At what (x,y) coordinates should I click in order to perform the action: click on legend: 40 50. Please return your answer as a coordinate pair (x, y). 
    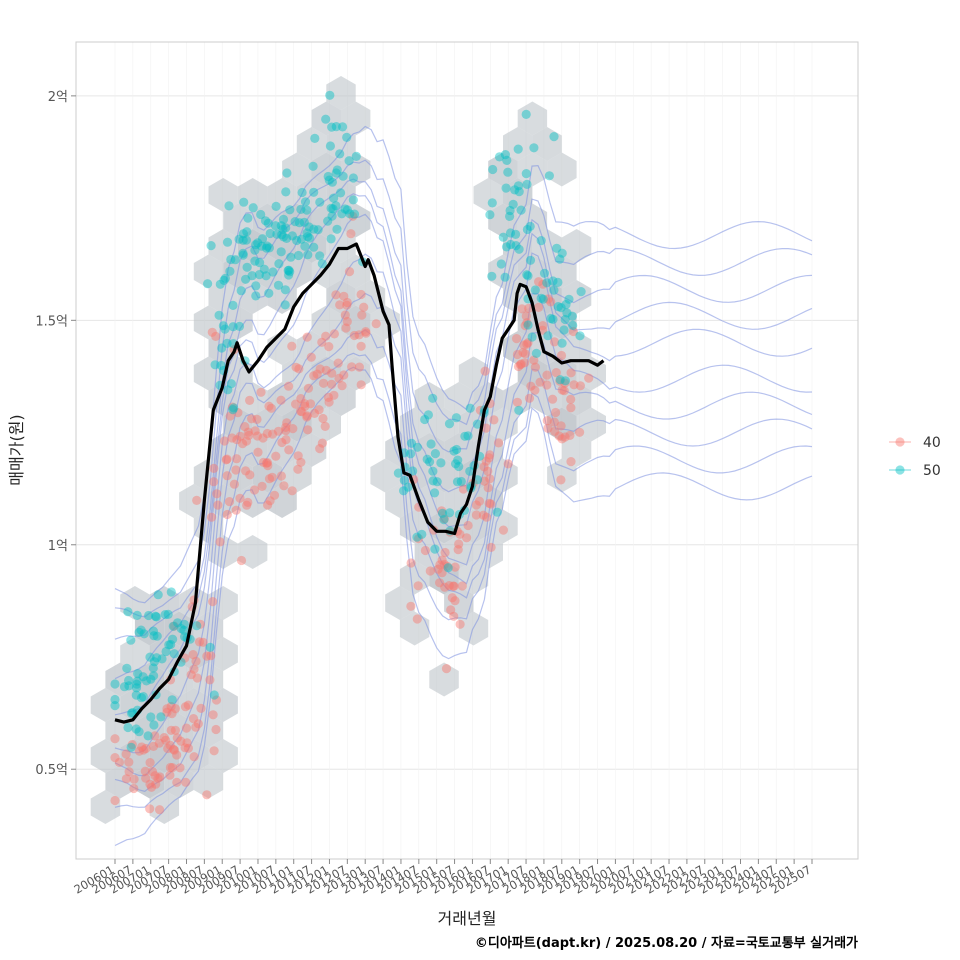
    Looking at the image, I should click on (915, 457).